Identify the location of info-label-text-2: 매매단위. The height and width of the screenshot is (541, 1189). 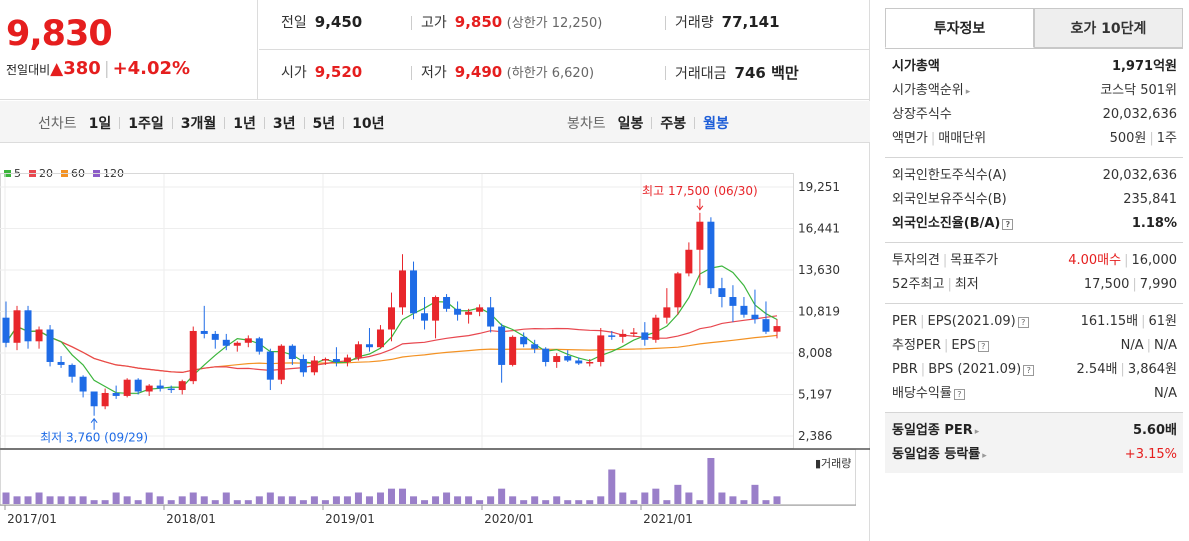
(962, 138).